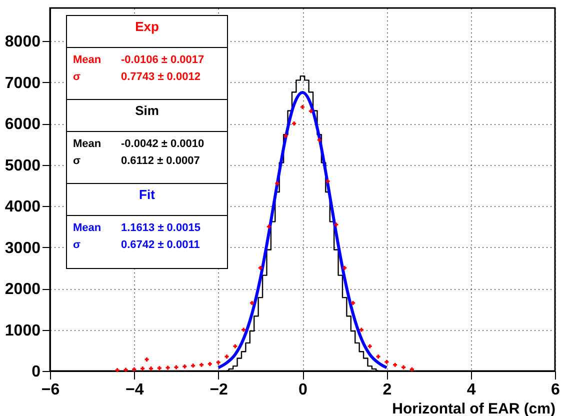 The image size is (571, 416). Describe the element at coordinates (160, 161) in the screenshot. I see `annotation: 0.6112 ± 0.0007` at that location.